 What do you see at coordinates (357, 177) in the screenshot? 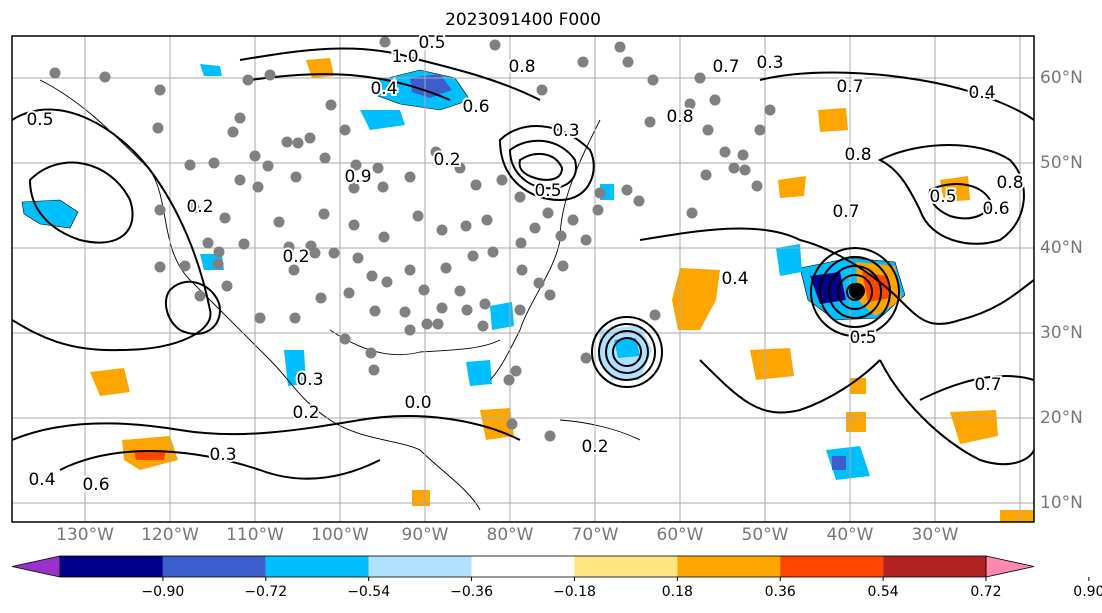
I see `contour-label: 0.9` at bounding box center [357, 177].